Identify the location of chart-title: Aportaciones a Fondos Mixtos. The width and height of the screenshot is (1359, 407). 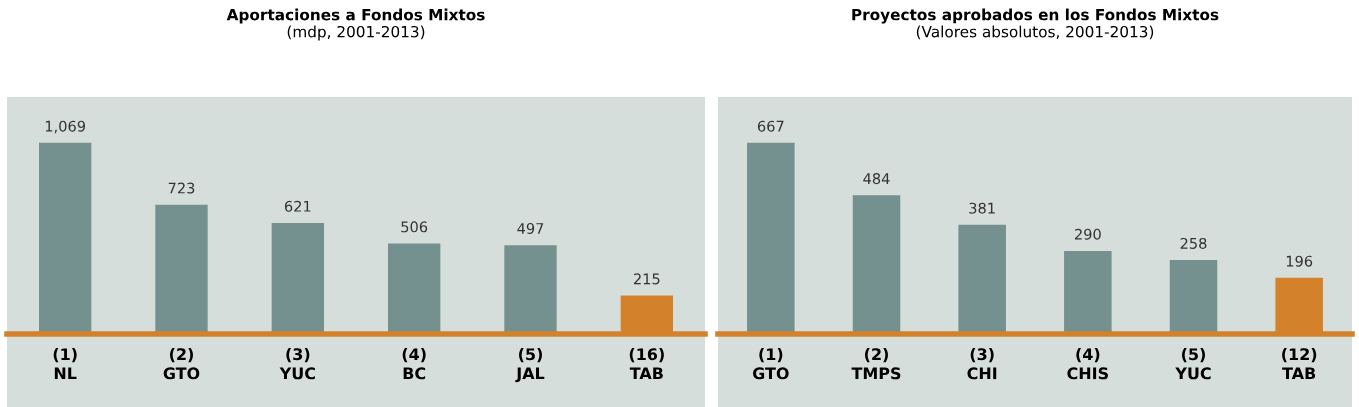
(355, 16).